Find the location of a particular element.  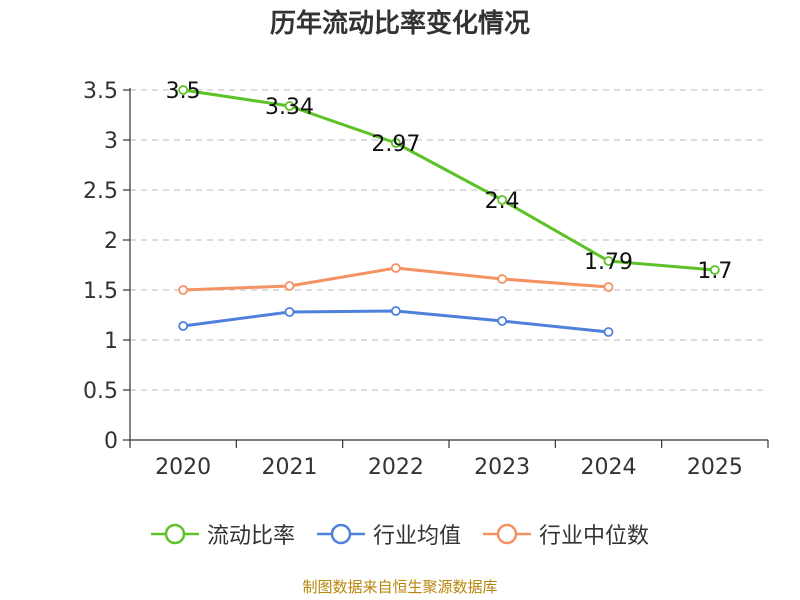

legend-item-industry-median: 行业中位数 is located at coordinates (566, 534).